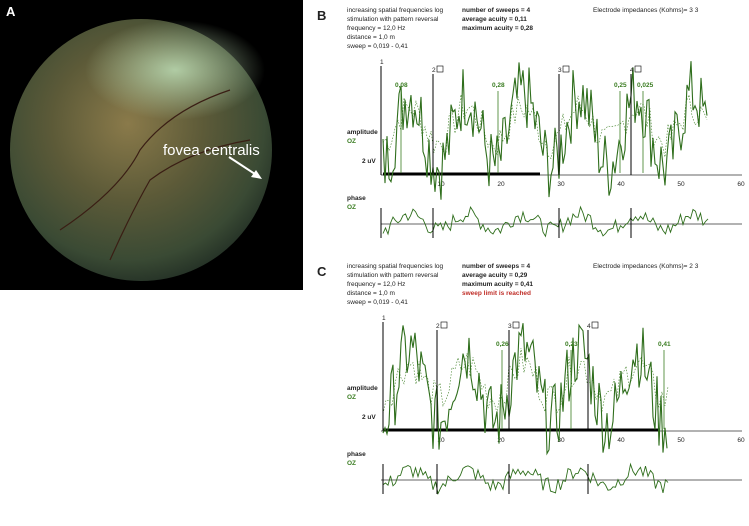 This screenshot has width=749, height=526. Describe the element at coordinates (496, 293) in the screenshot. I see `warning: sweep limit is reached` at that location.